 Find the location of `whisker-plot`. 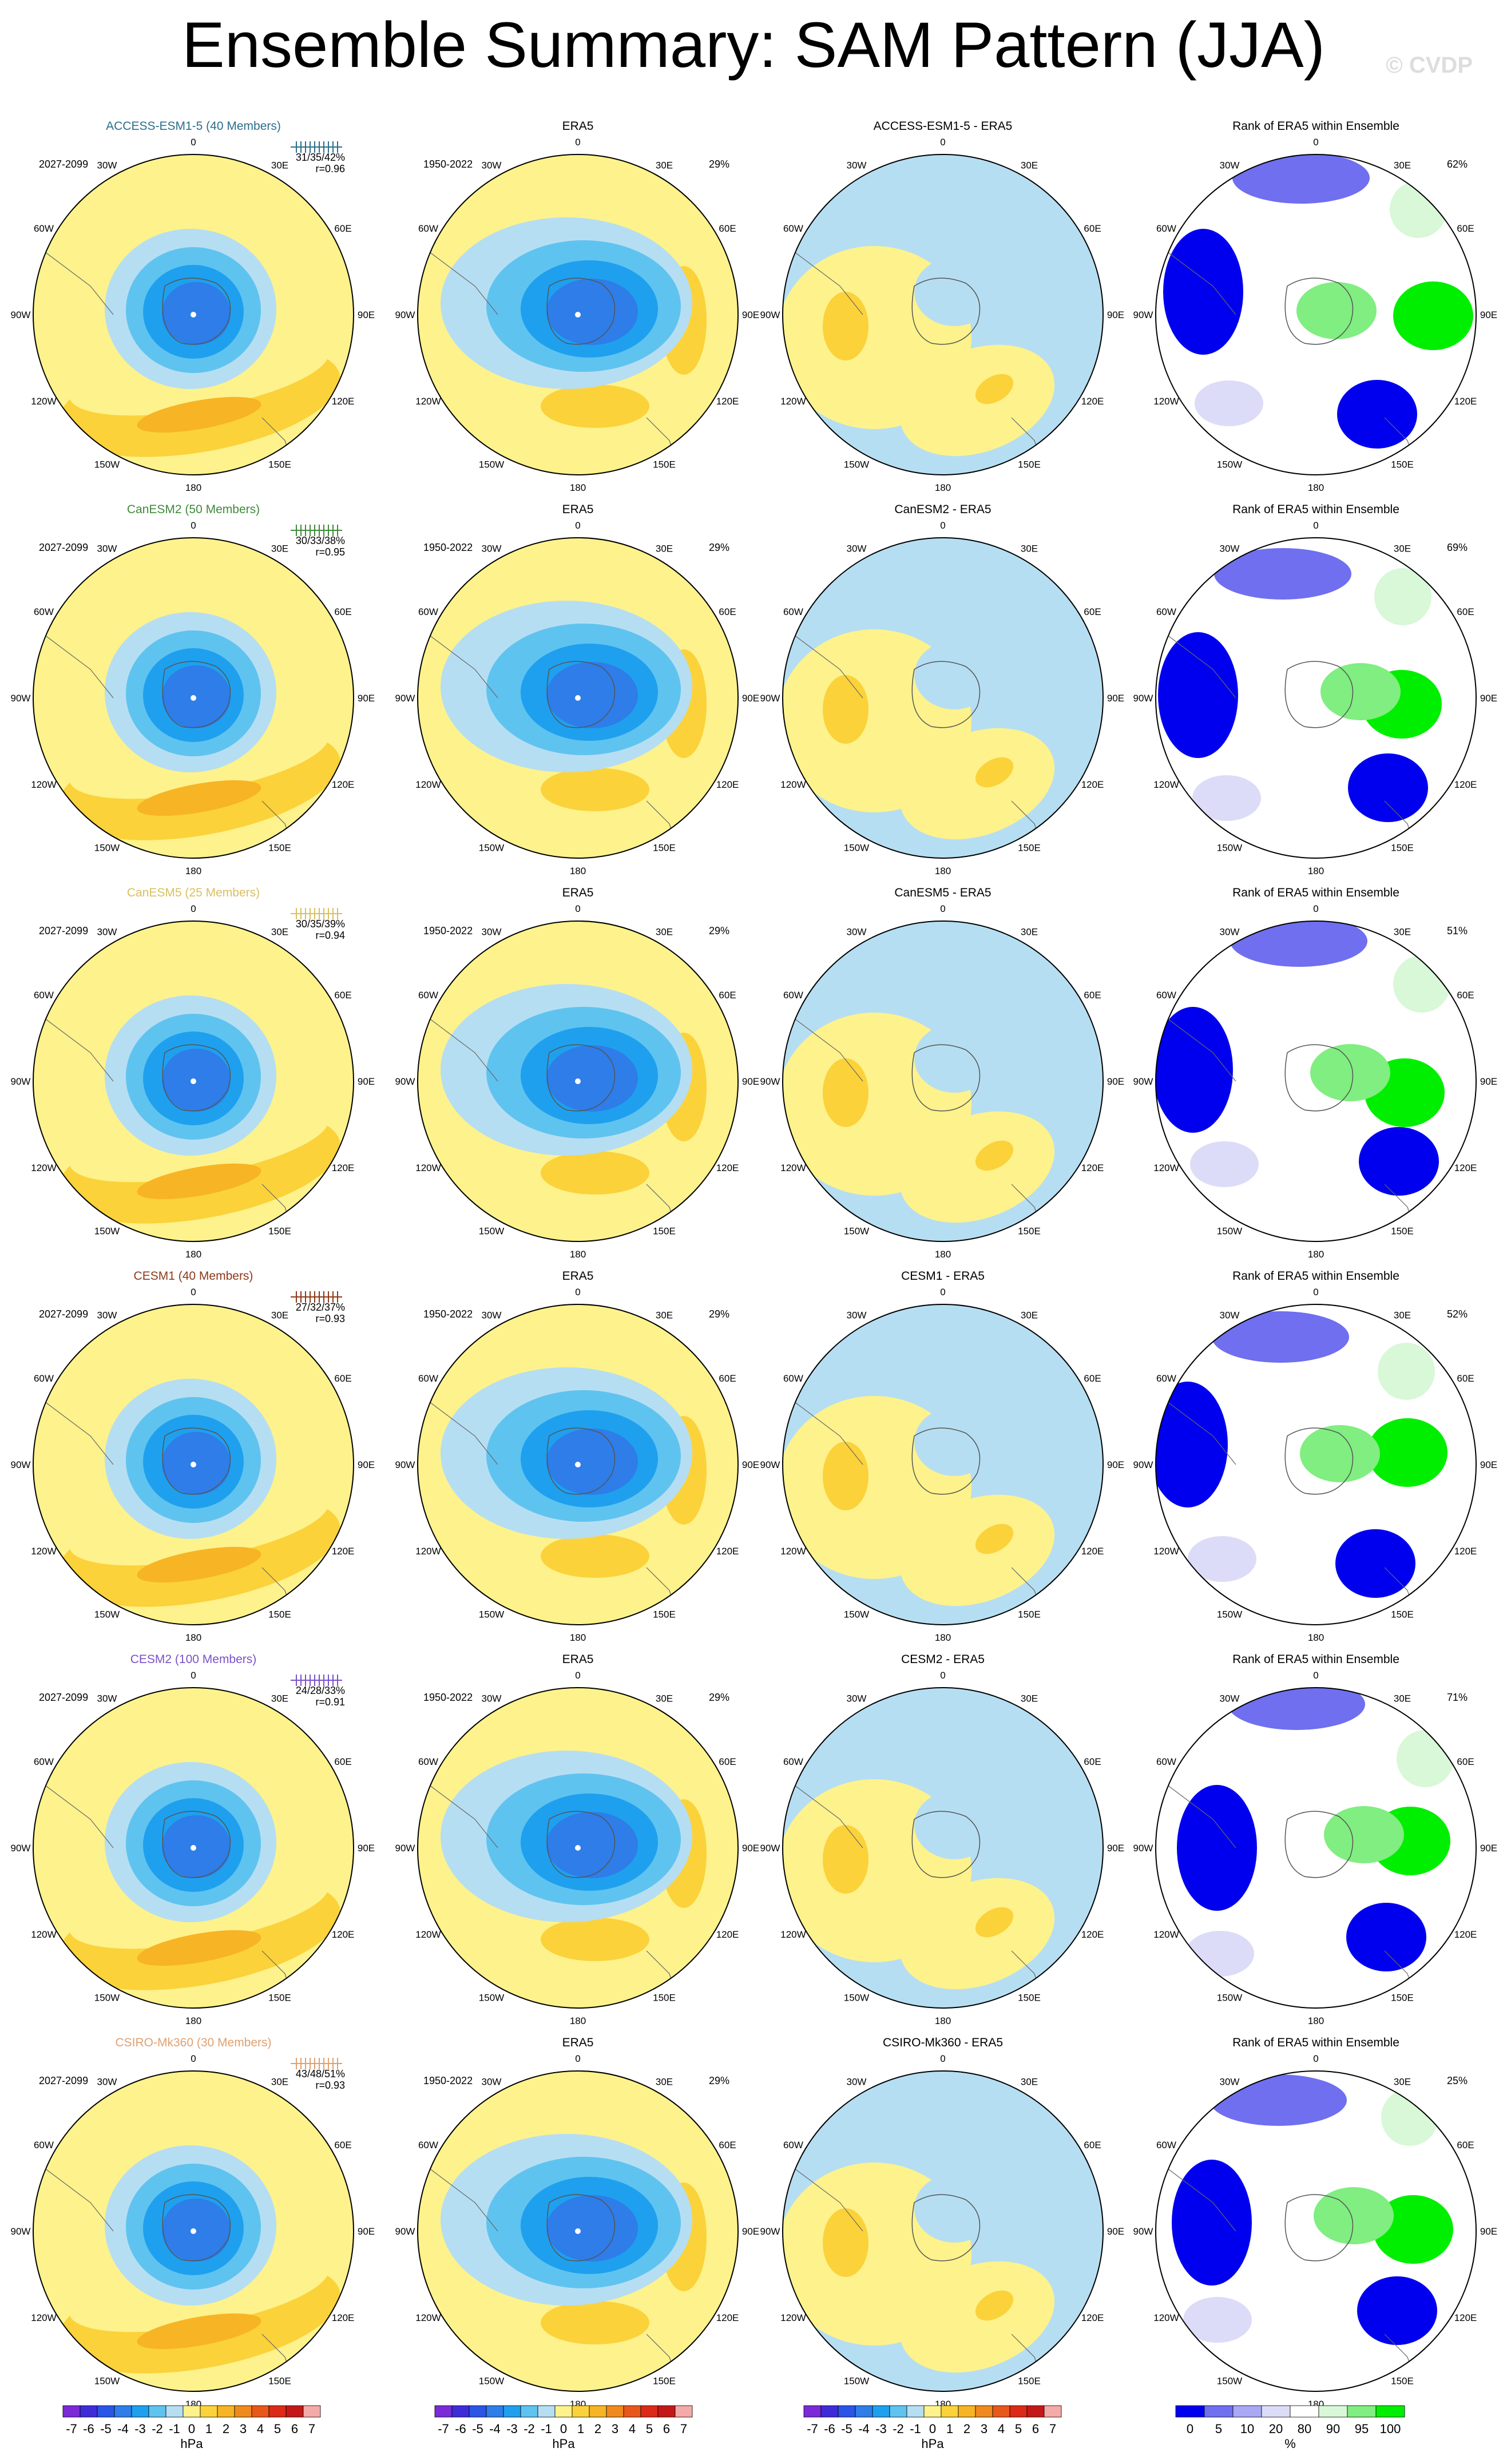

whisker-plot is located at coordinates (316, 530).